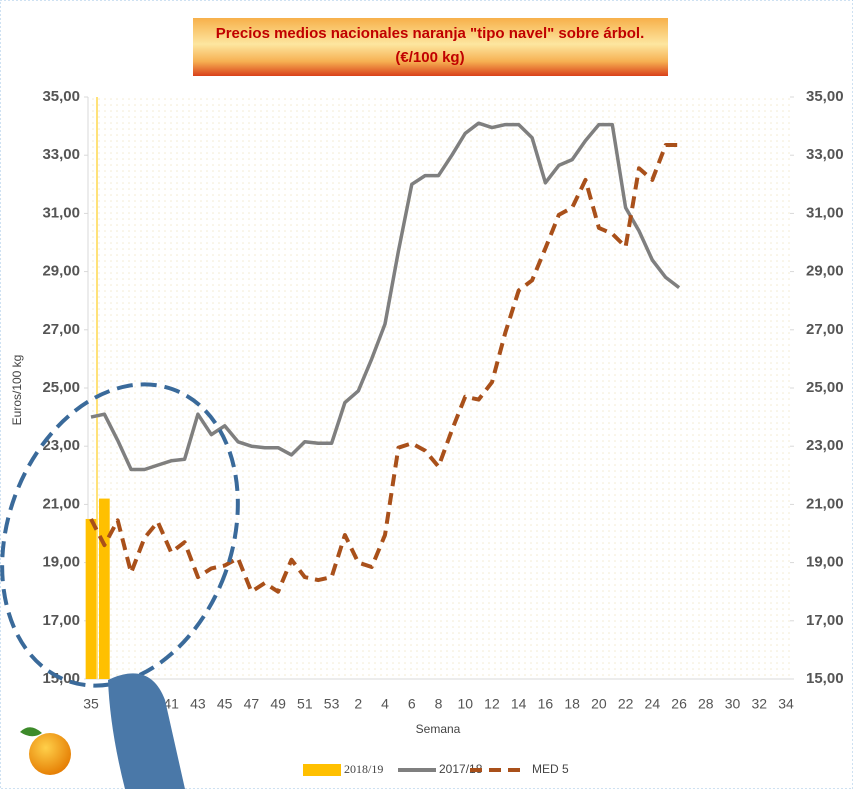 This screenshot has height=789, width=853. I want to click on y2-tick-label: 19,00, so click(825, 562).